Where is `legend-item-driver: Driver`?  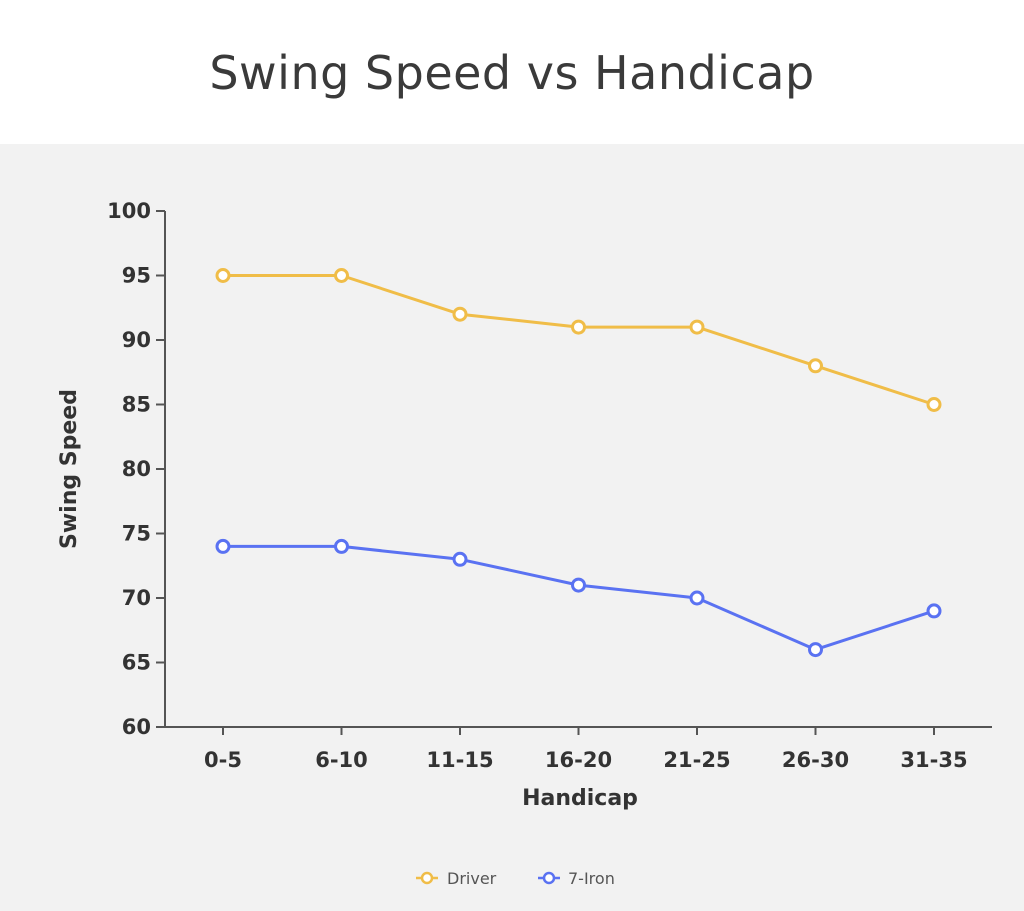 legend-item-driver: Driver is located at coordinates (456, 878).